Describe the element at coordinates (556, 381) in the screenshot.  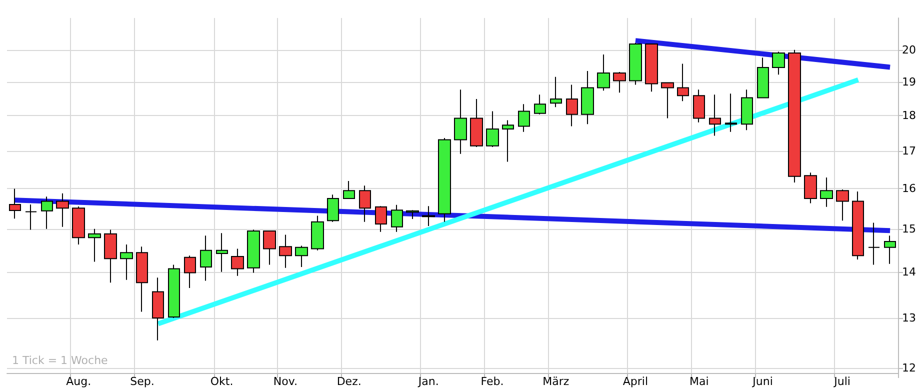
I see `x-tick-label: März` at that location.